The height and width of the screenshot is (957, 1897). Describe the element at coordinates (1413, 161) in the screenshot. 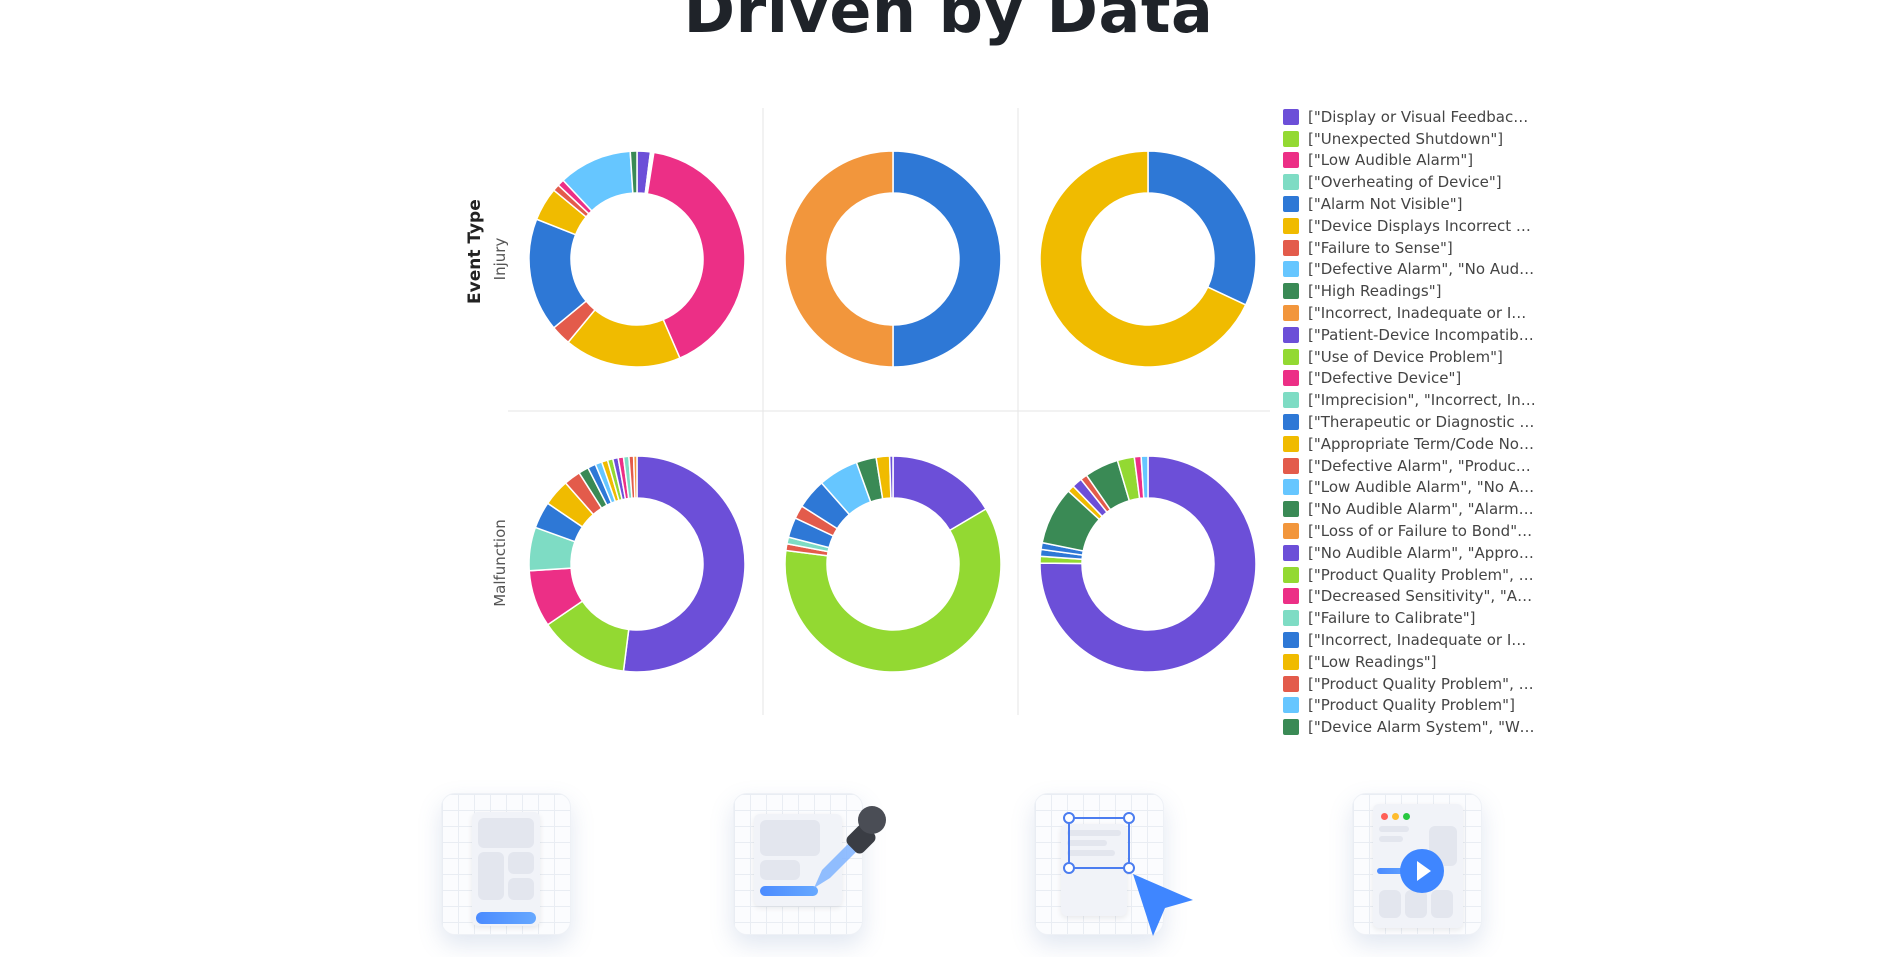

I see `legend-item: ["Low Audible Alarm"]` at that location.